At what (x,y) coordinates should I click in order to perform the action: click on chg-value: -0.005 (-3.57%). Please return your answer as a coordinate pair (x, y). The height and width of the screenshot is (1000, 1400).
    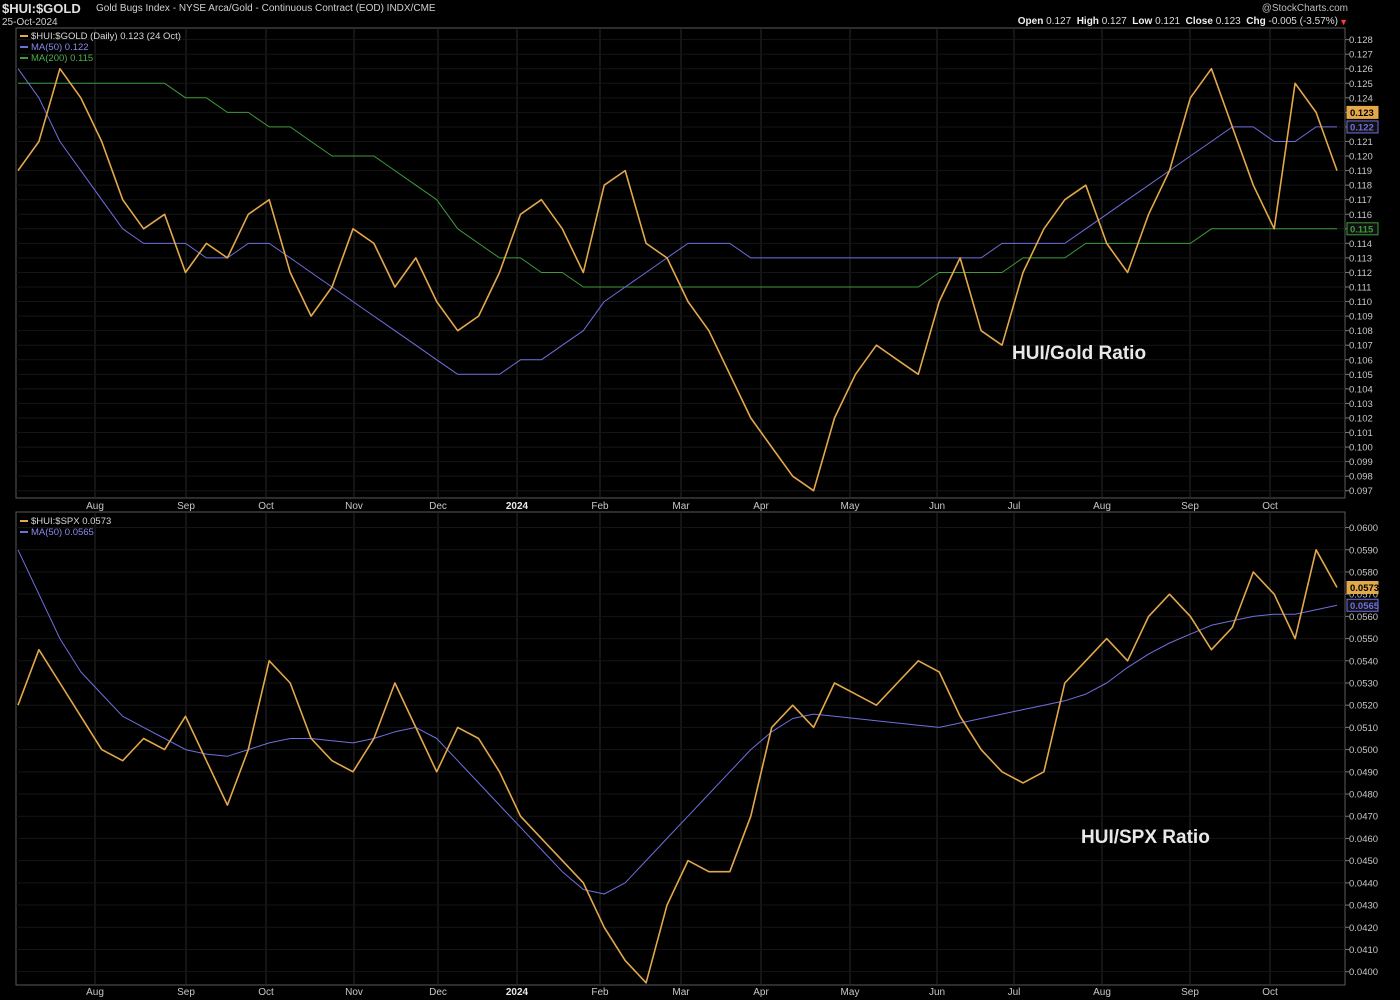
    Looking at the image, I should click on (1303, 21).